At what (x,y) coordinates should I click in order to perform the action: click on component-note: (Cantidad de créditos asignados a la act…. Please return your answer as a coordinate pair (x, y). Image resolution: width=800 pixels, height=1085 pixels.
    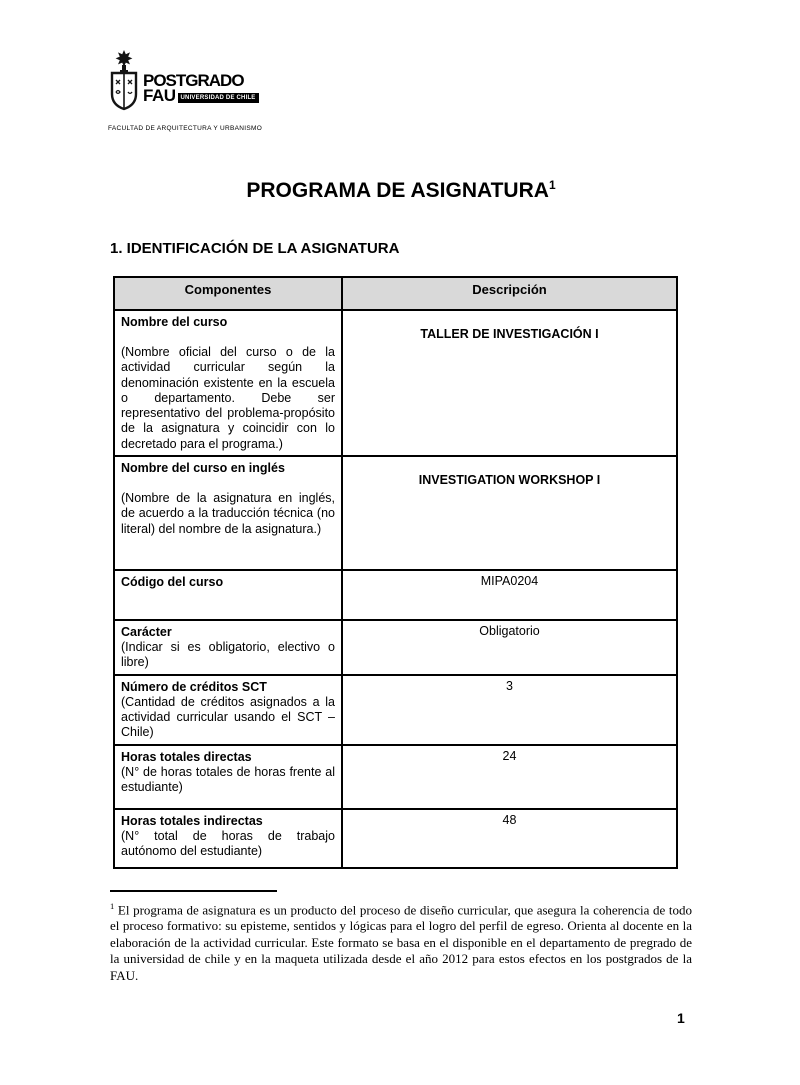
    Looking at the image, I should click on (228, 717).